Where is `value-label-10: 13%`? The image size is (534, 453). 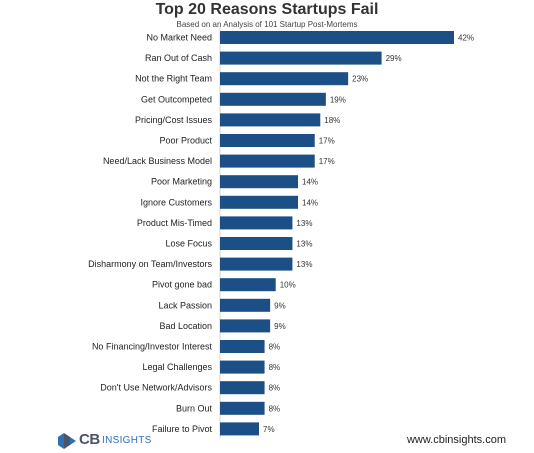 value-label-10: 13% is located at coordinates (304, 244).